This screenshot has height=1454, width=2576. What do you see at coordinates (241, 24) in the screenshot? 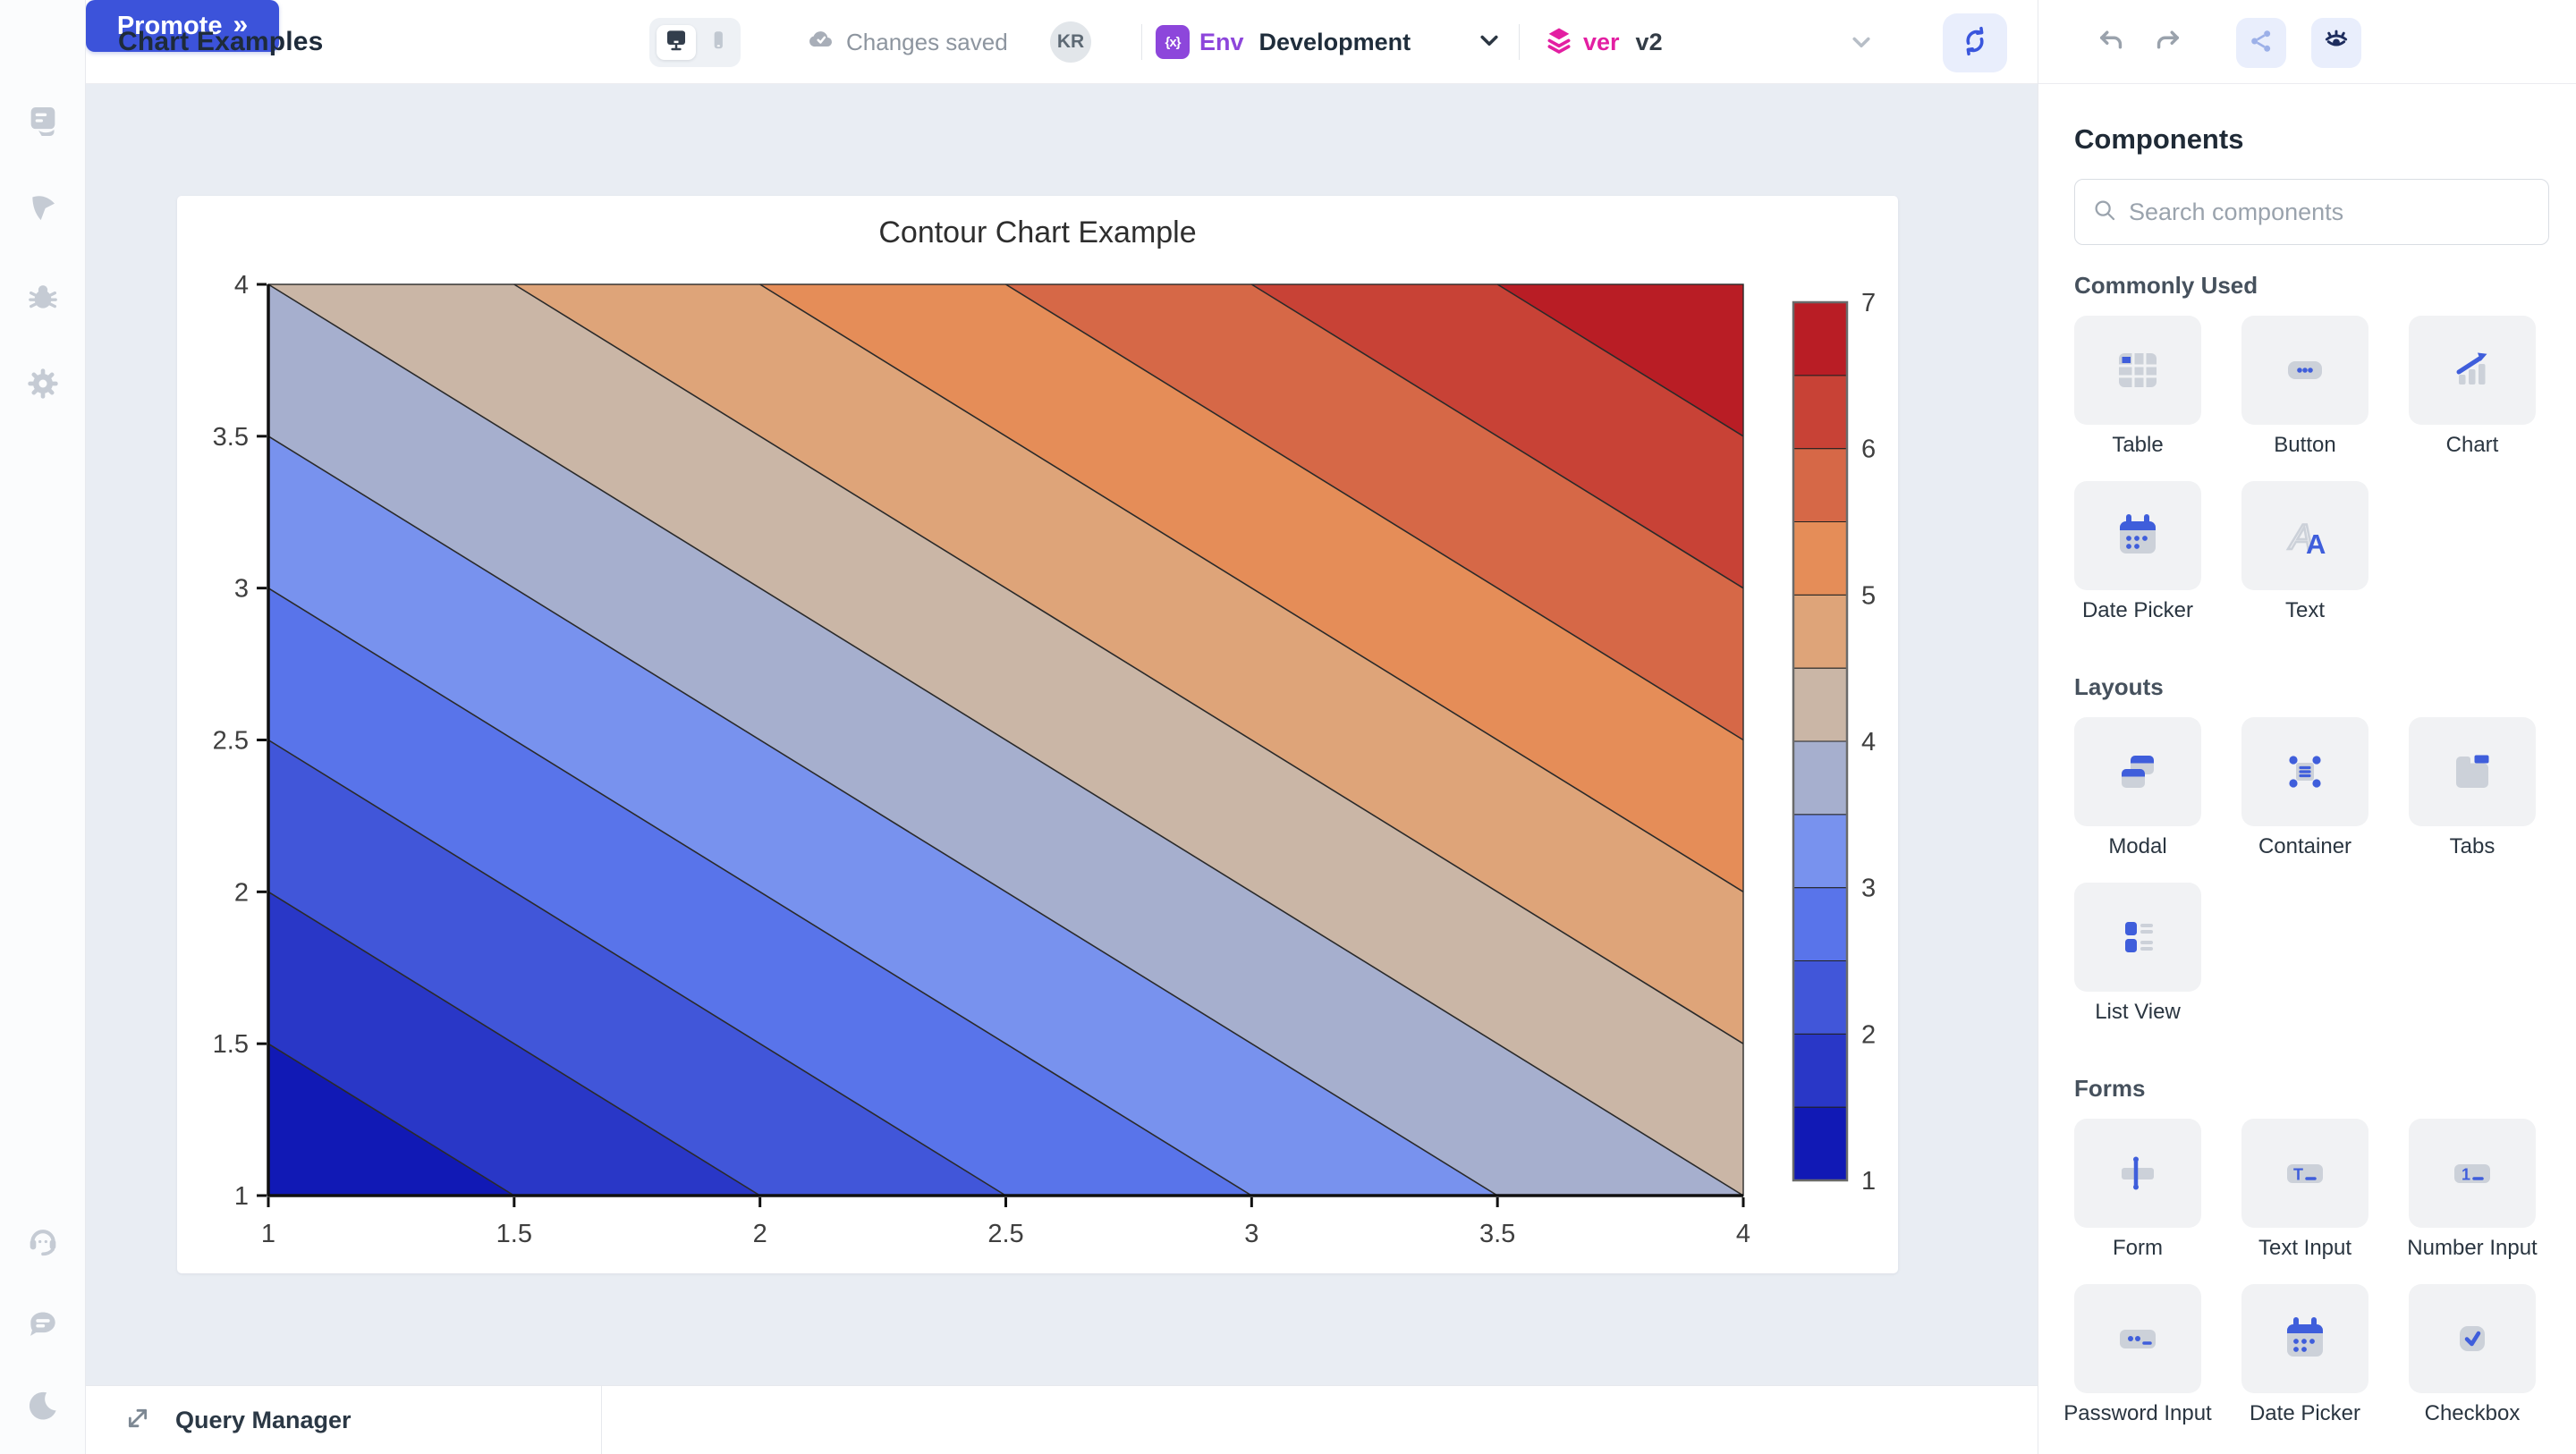
I see `double-chevron-icon: »` at bounding box center [241, 24].